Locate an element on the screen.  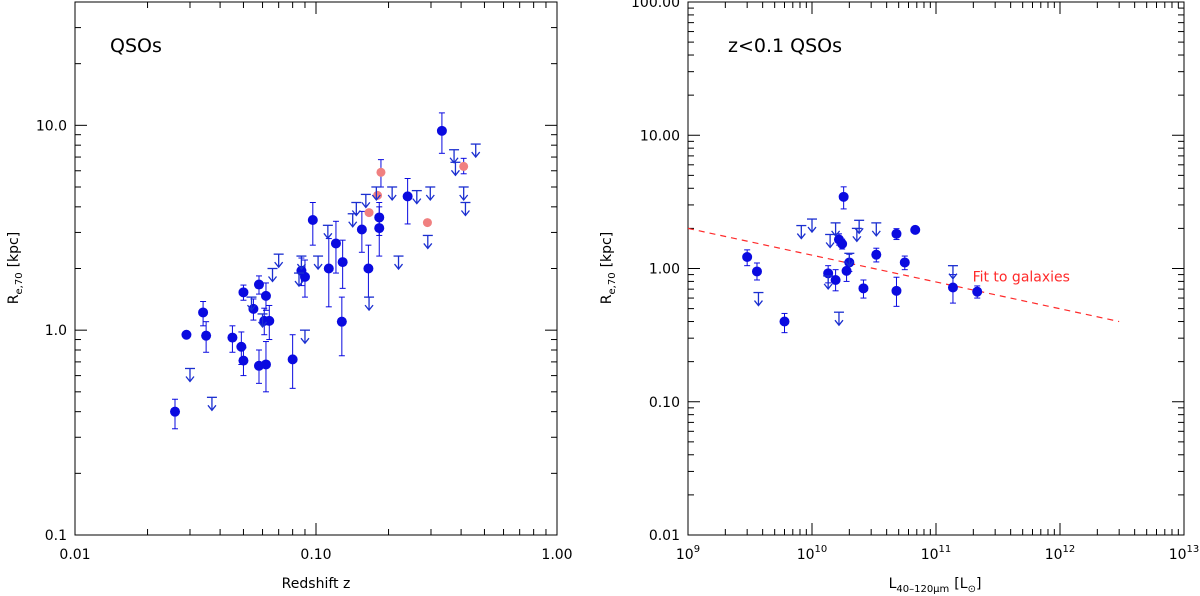
left-x-axis-label: Redshift z is located at coordinates (316, 584).